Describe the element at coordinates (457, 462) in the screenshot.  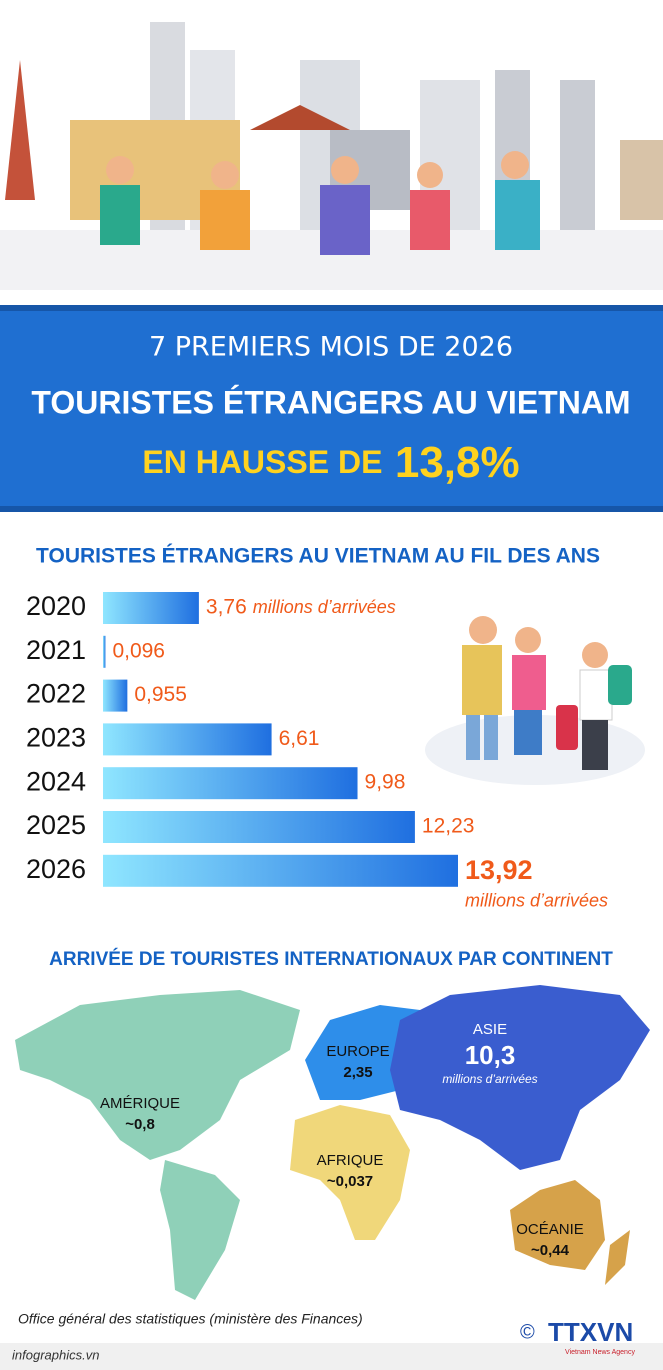
I see `highlight-value: 13,8%` at that location.